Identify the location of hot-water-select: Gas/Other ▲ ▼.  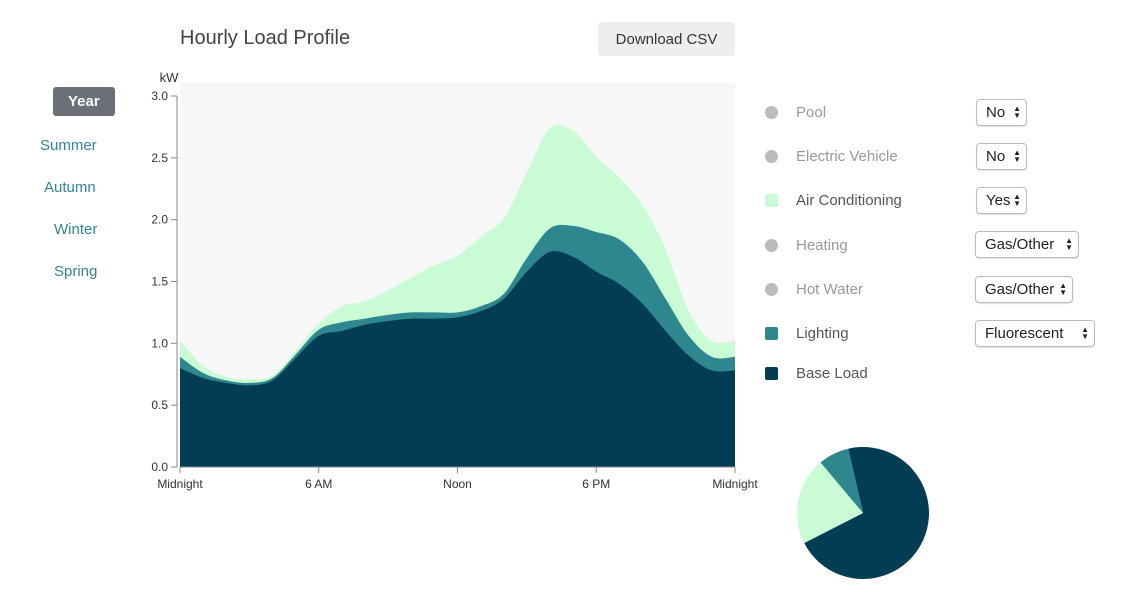
(1024, 289).